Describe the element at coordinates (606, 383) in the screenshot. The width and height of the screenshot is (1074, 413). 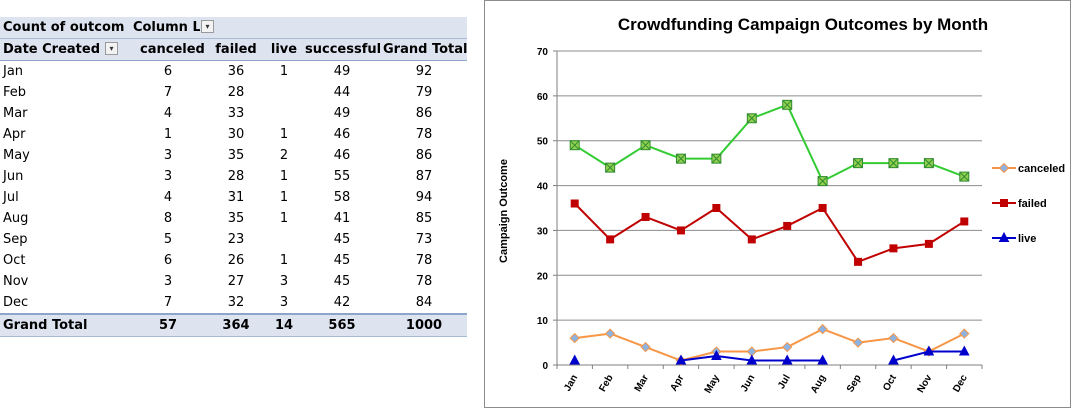
I see `x-tick-label: Feb` at that location.